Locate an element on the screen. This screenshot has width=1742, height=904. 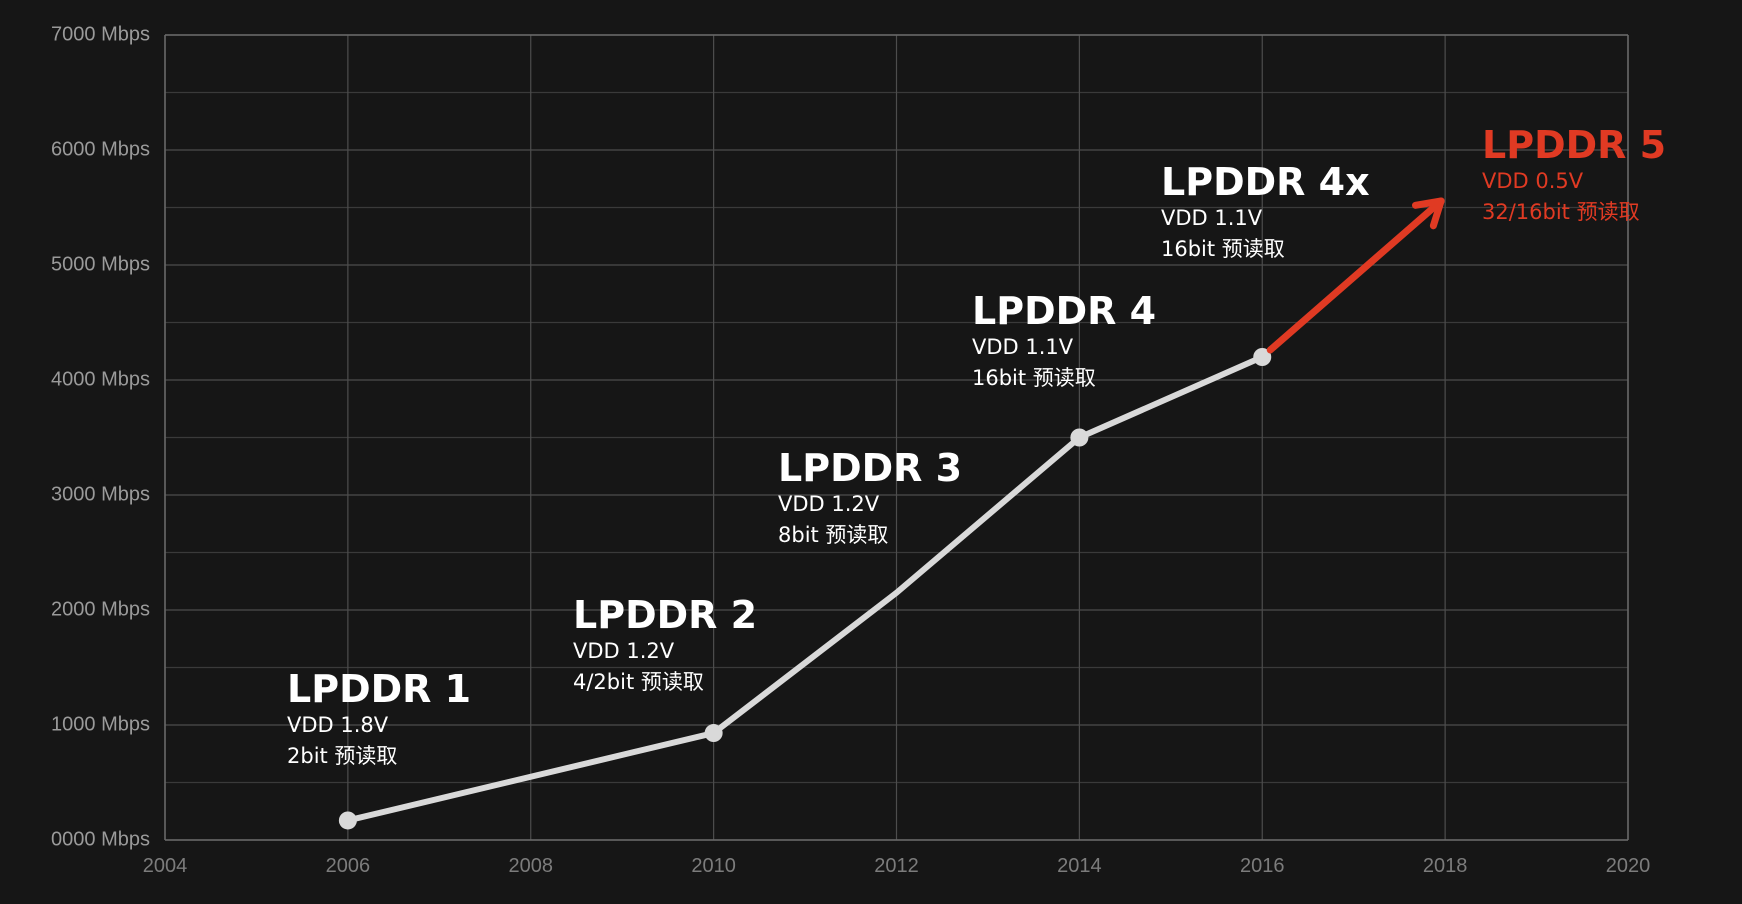
y-tick: 2000 Mbps is located at coordinates (100, 609).